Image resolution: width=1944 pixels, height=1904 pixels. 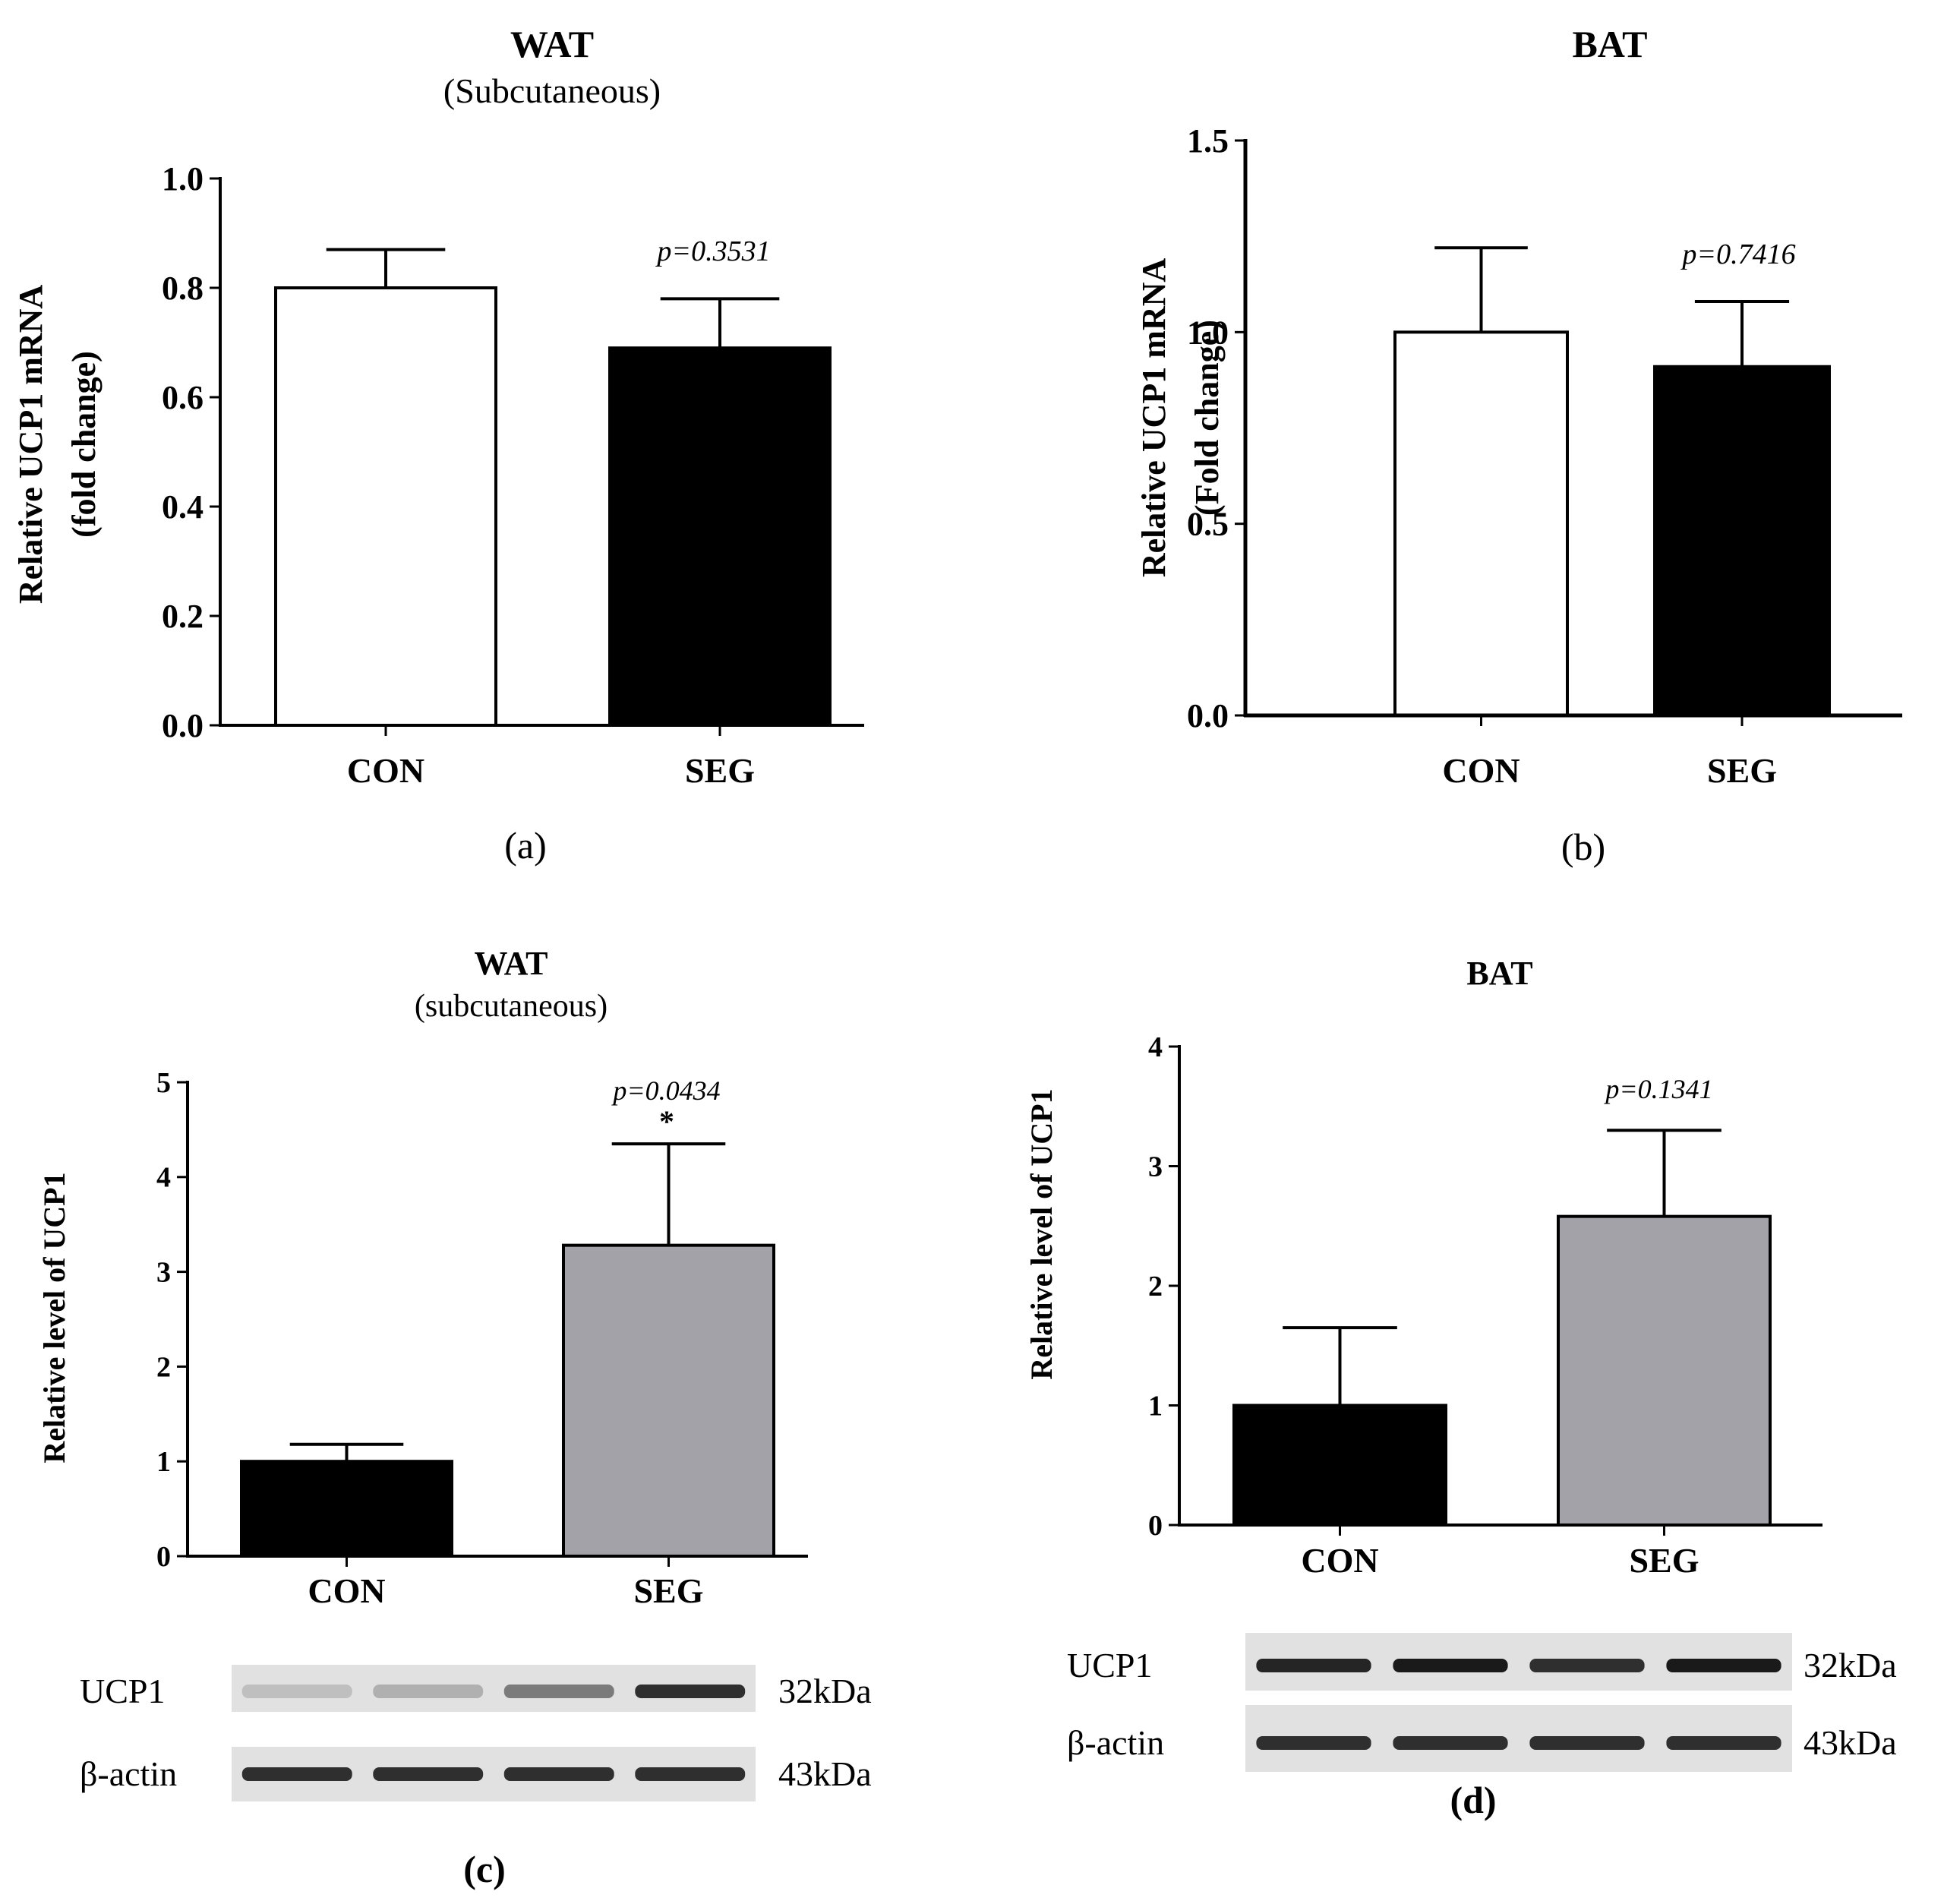 What do you see at coordinates (183, 288) in the screenshot?
I see `y-tick-label: 0.8` at bounding box center [183, 288].